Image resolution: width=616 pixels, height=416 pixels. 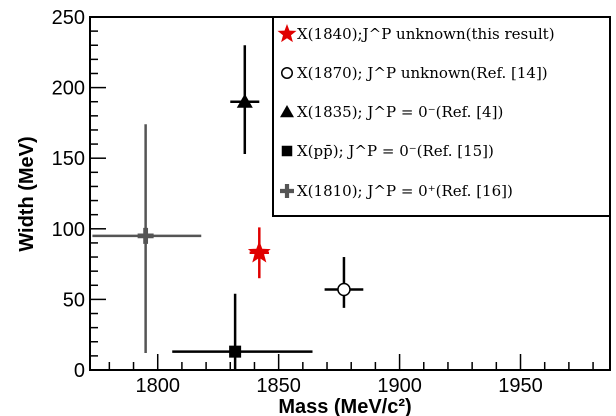 I want to click on legend-label: X(1810); J^P = 0⁺(Ref. [16]), so click(x=405, y=191).